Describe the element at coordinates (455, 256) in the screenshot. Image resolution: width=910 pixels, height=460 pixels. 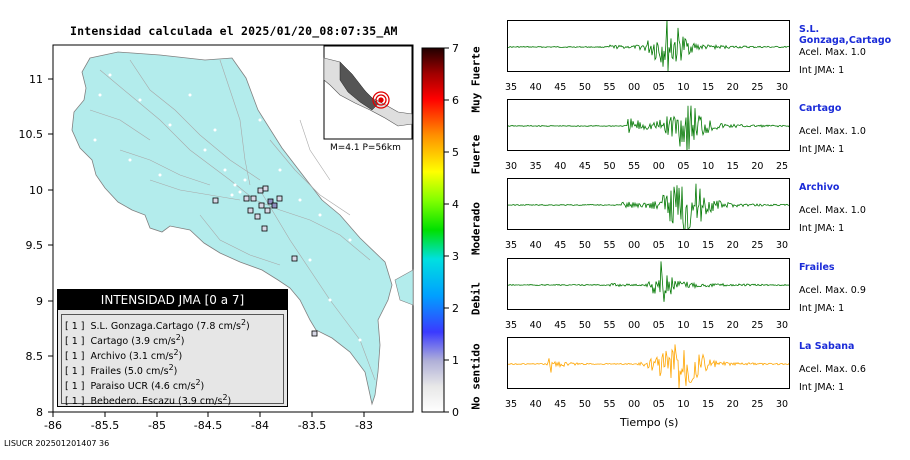
I see `colorbar-tick-label: 3` at that location.